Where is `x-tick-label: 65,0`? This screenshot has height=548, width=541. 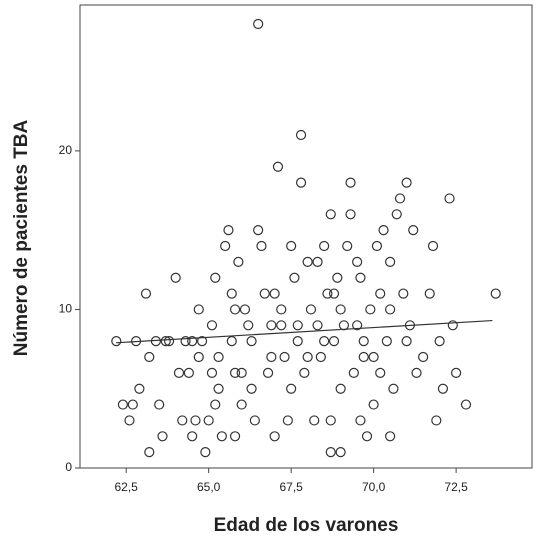
x-tick-label: 65,0 is located at coordinates (209, 487).